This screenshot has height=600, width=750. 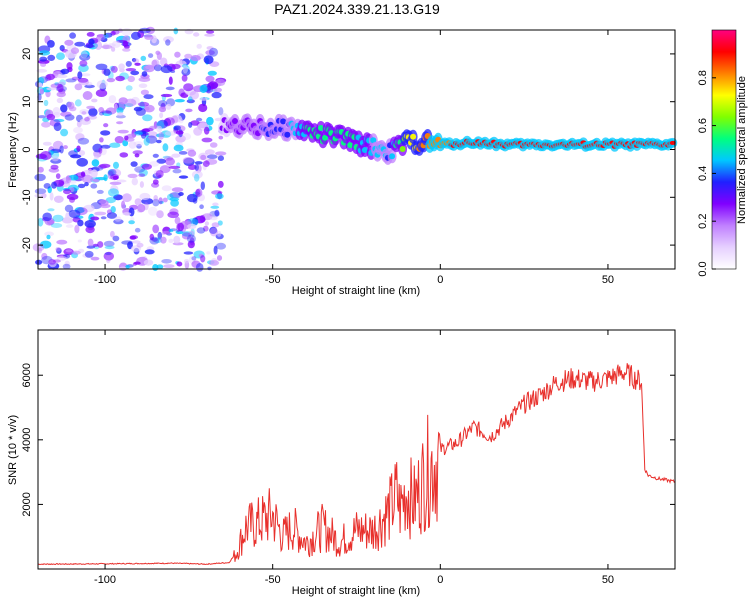 I want to click on colorbar-tick-label: 0.2, so click(x=703, y=221).